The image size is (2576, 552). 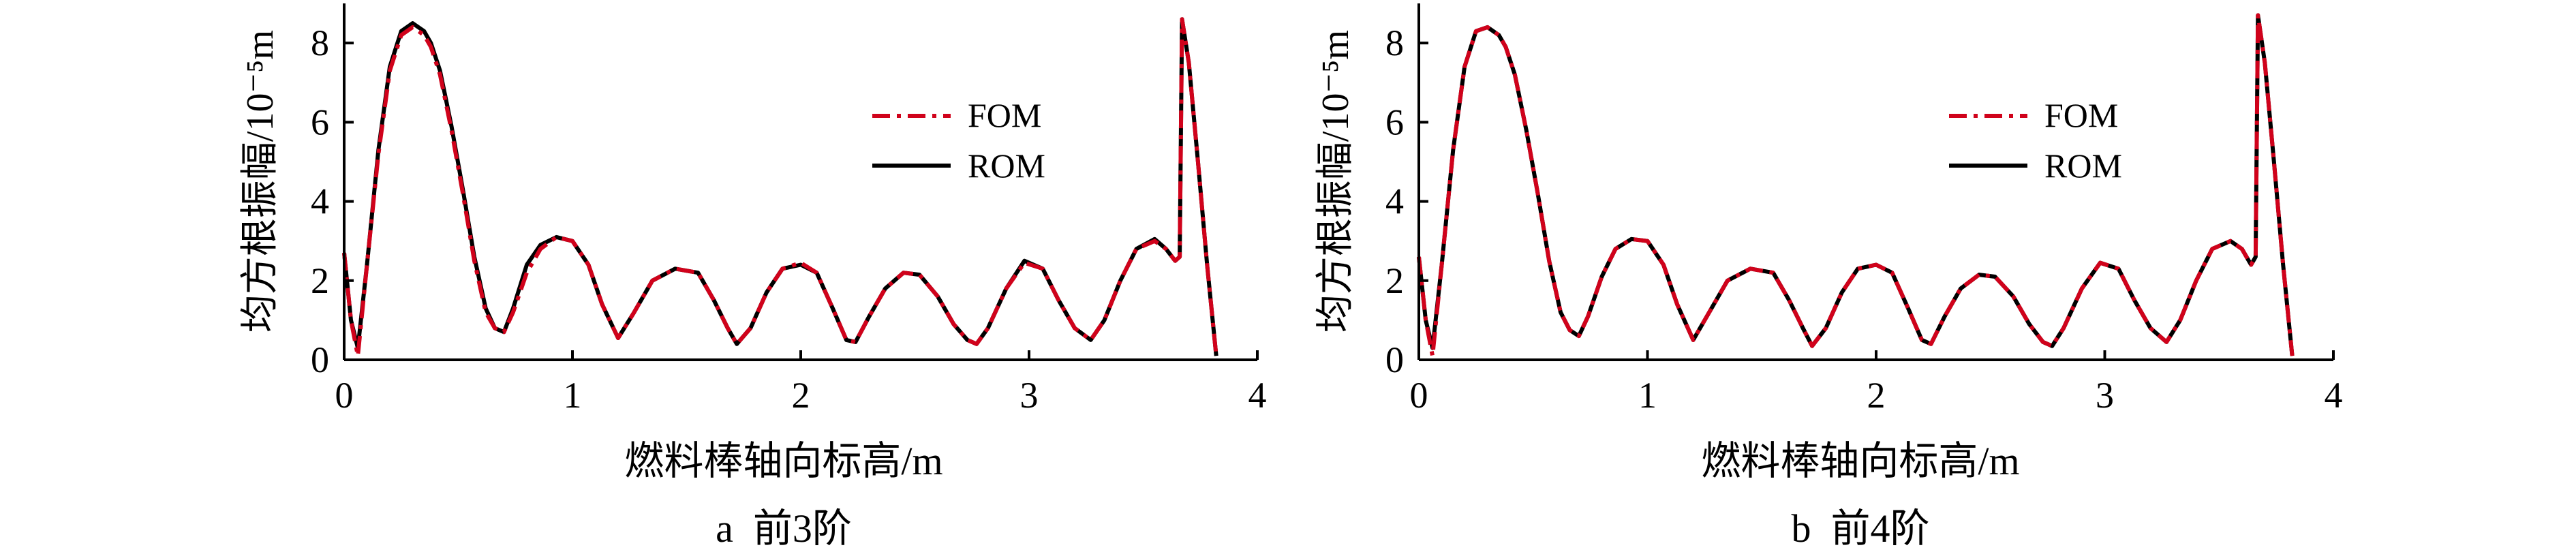 I want to click on y-tick-label-8-a: 8, so click(x=320, y=42).